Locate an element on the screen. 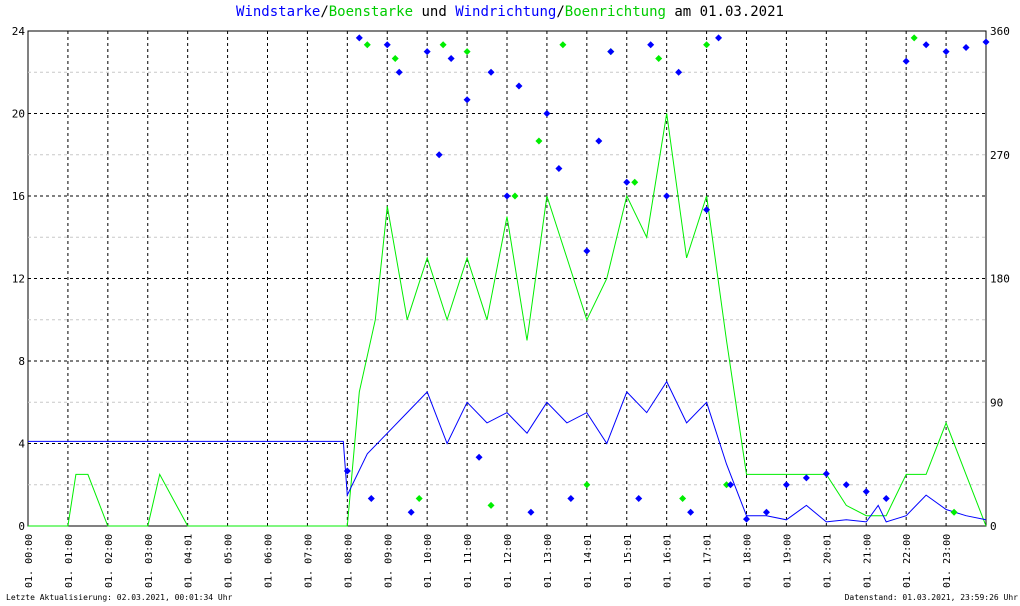 The height and width of the screenshot is (606, 1020). title-windstarke: Windstarke is located at coordinates (278, 12).